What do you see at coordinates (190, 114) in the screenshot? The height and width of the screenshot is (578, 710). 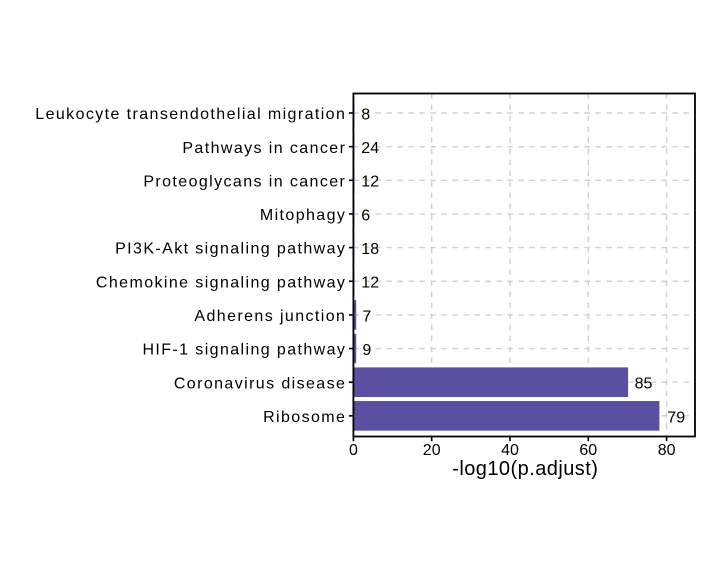 I see `svg-text:Leukocyte transendothelial mig: Leukocyte transendothelial migration` at bounding box center [190, 114].